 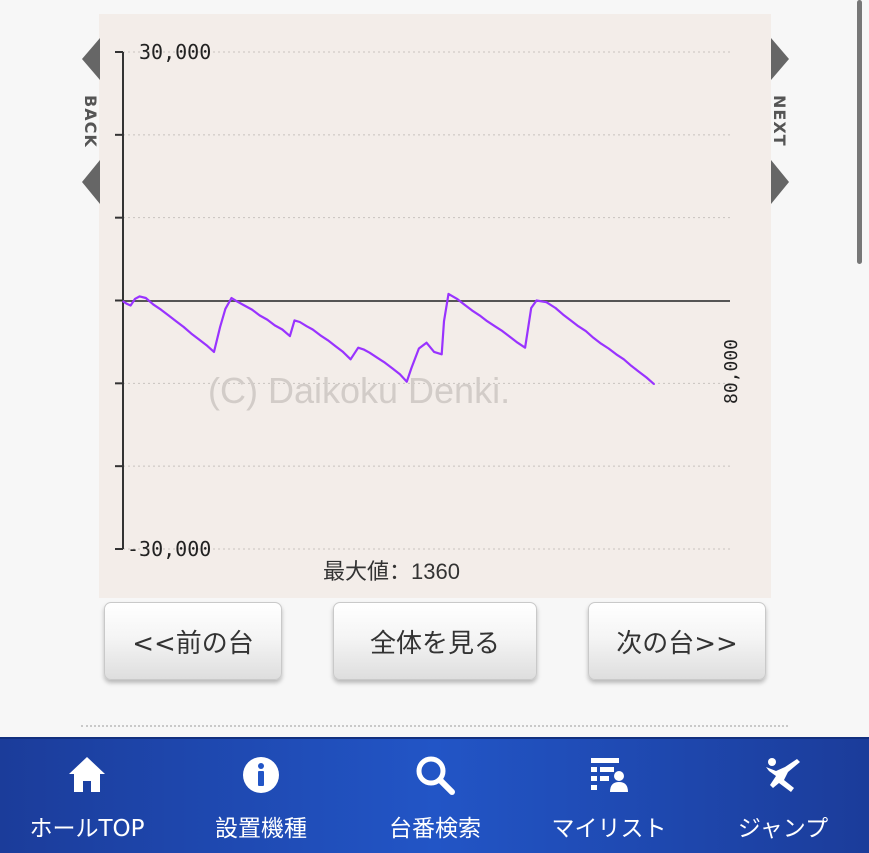 What do you see at coordinates (193, 641) in the screenshot?
I see `prev-machine-button: <<前の台` at bounding box center [193, 641].